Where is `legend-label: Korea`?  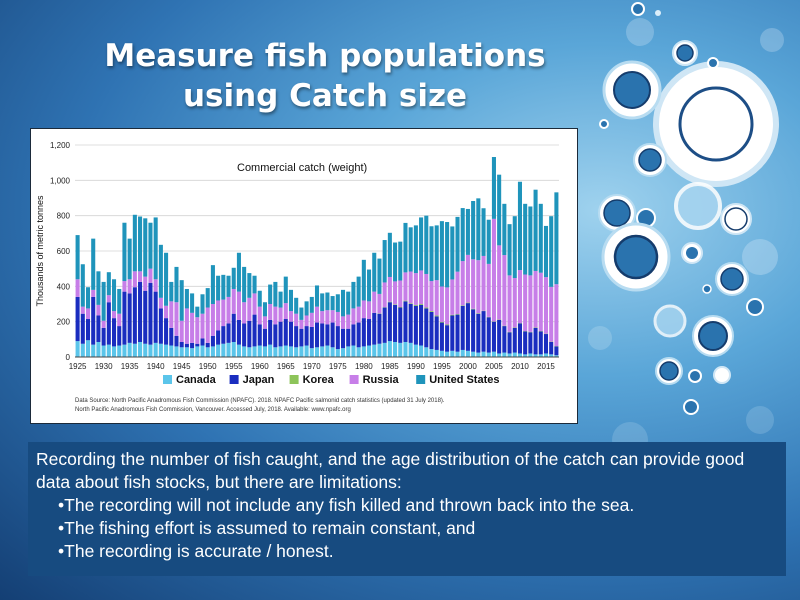
legend-label: Korea is located at coordinates (319, 380).